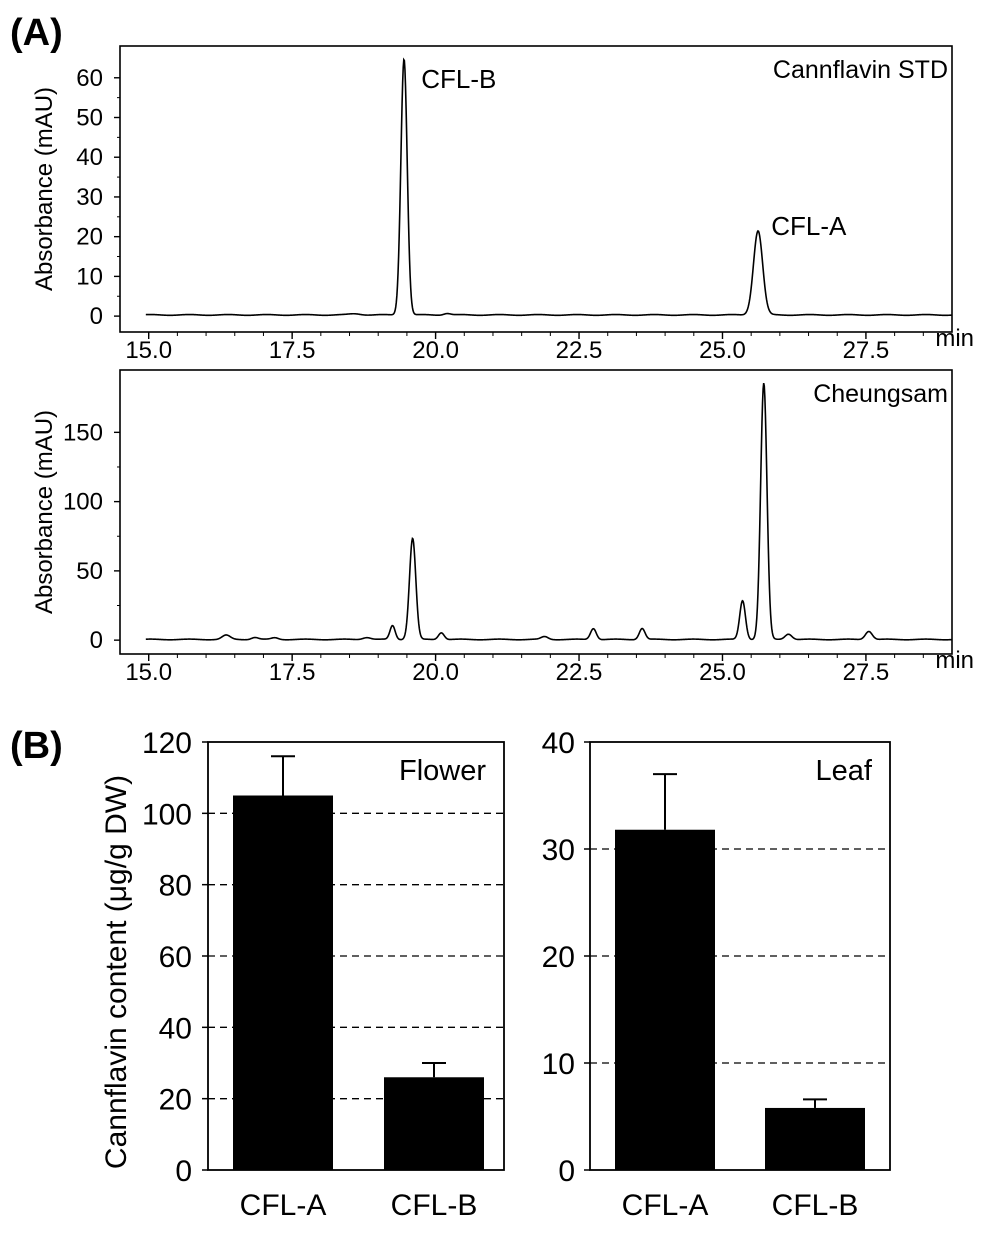 The height and width of the screenshot is (1237, 988). Describe the element at coordinates (860, 70) in the screenshot. I see `chart-title: Cannflavin STD` at that location.